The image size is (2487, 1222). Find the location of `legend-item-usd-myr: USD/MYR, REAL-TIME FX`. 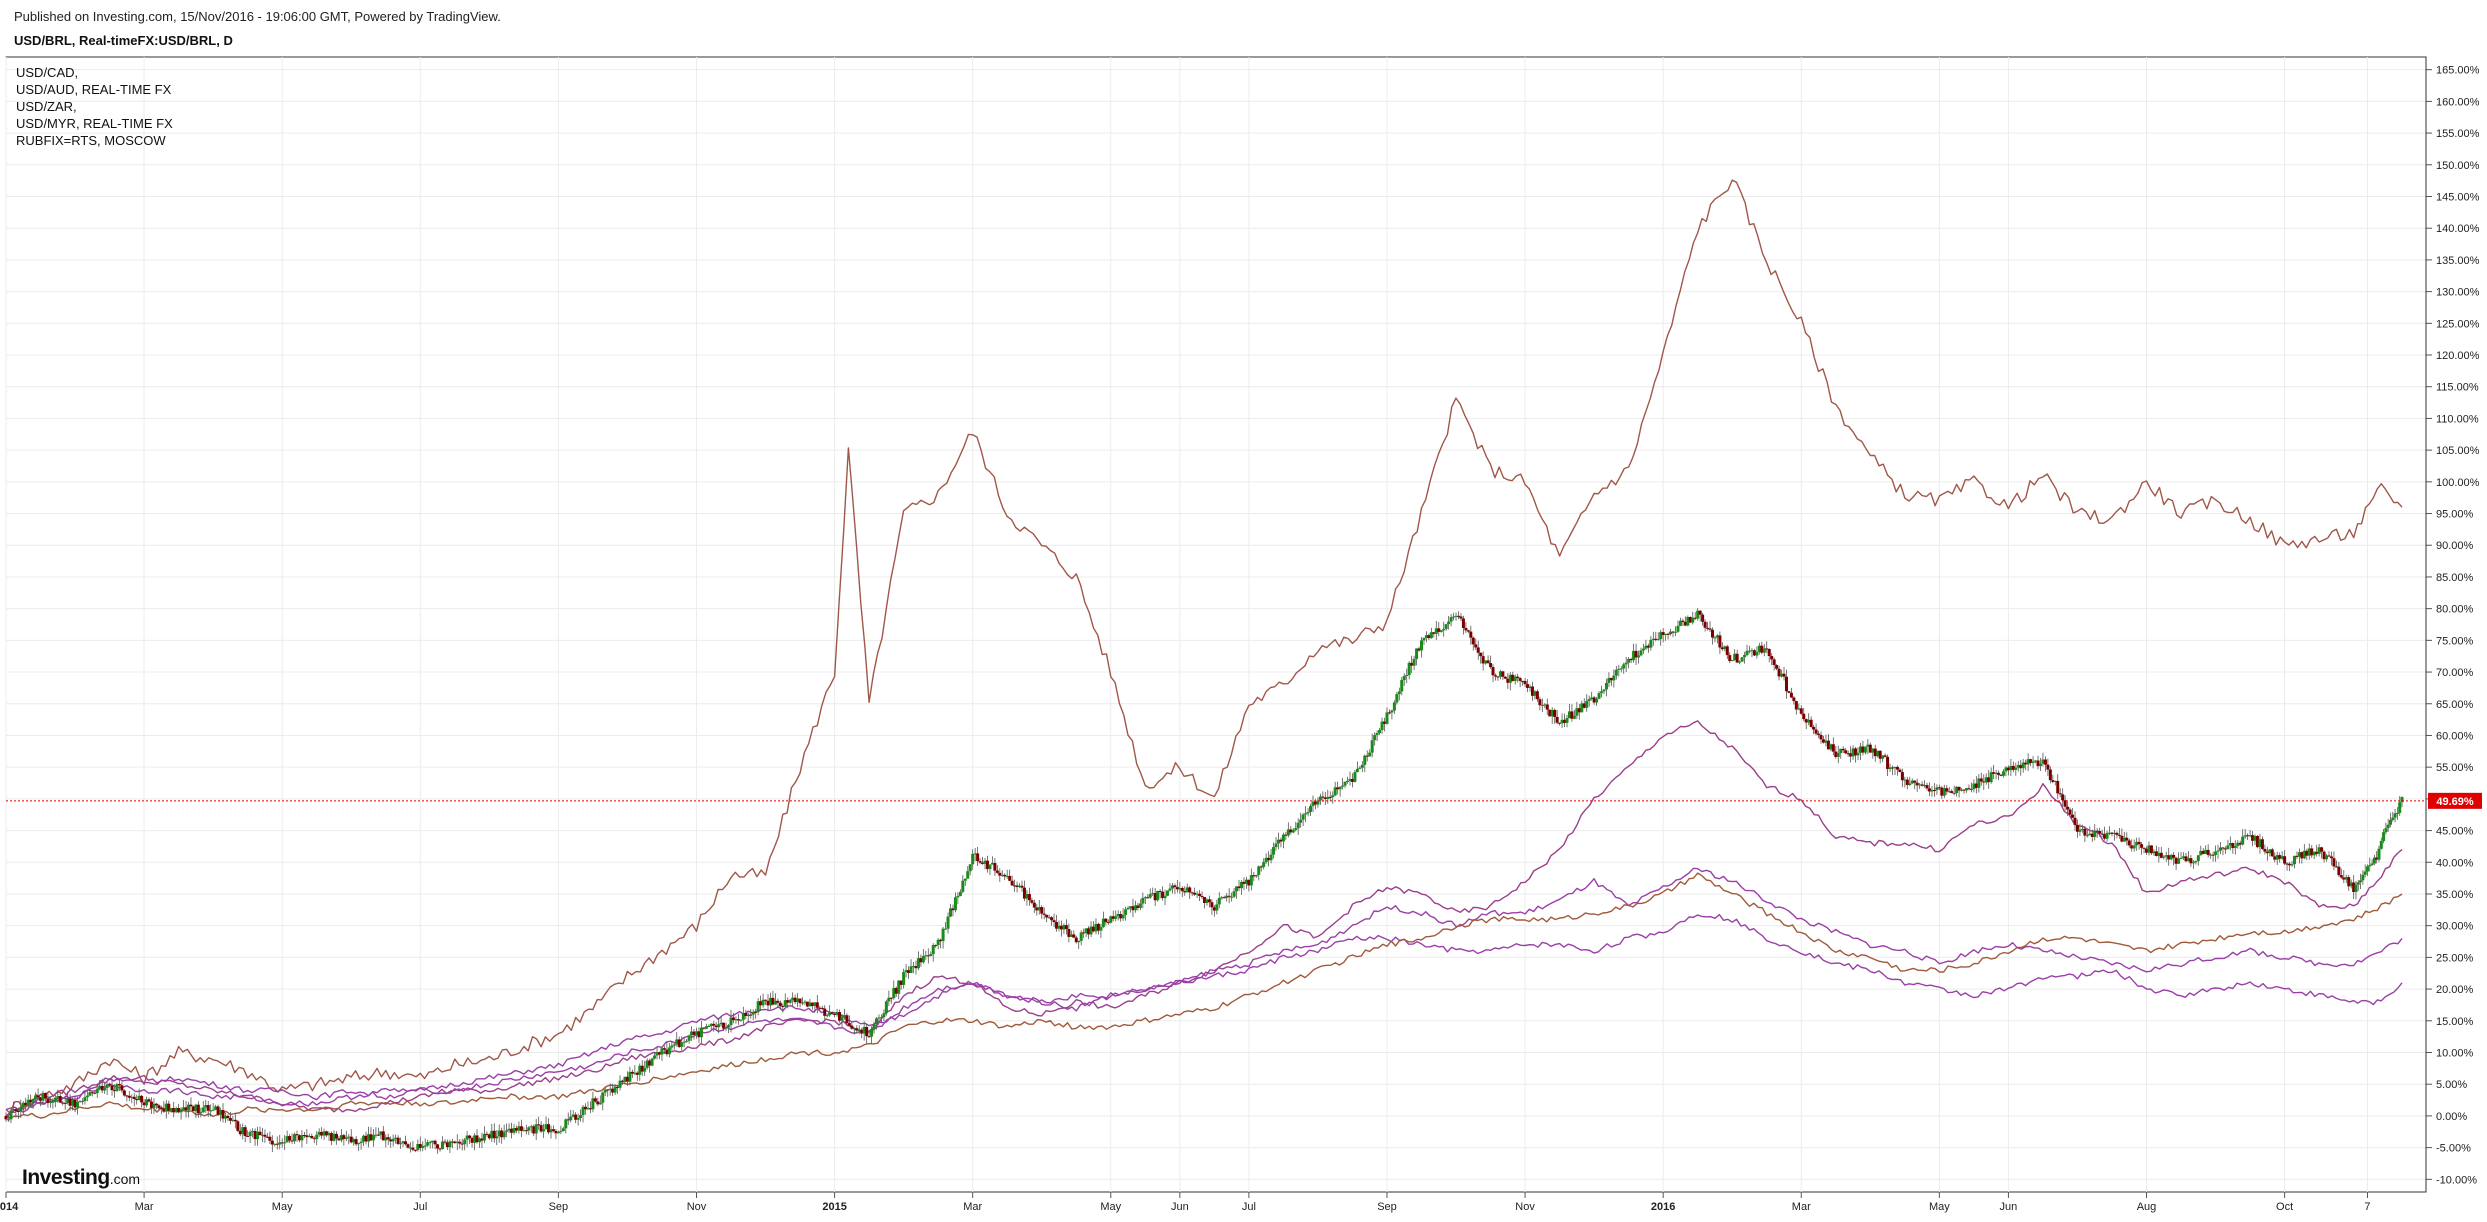

legend-item-usd-myr: USD/MYR, REAL-TIME FX is located at coordinates (94, 123).